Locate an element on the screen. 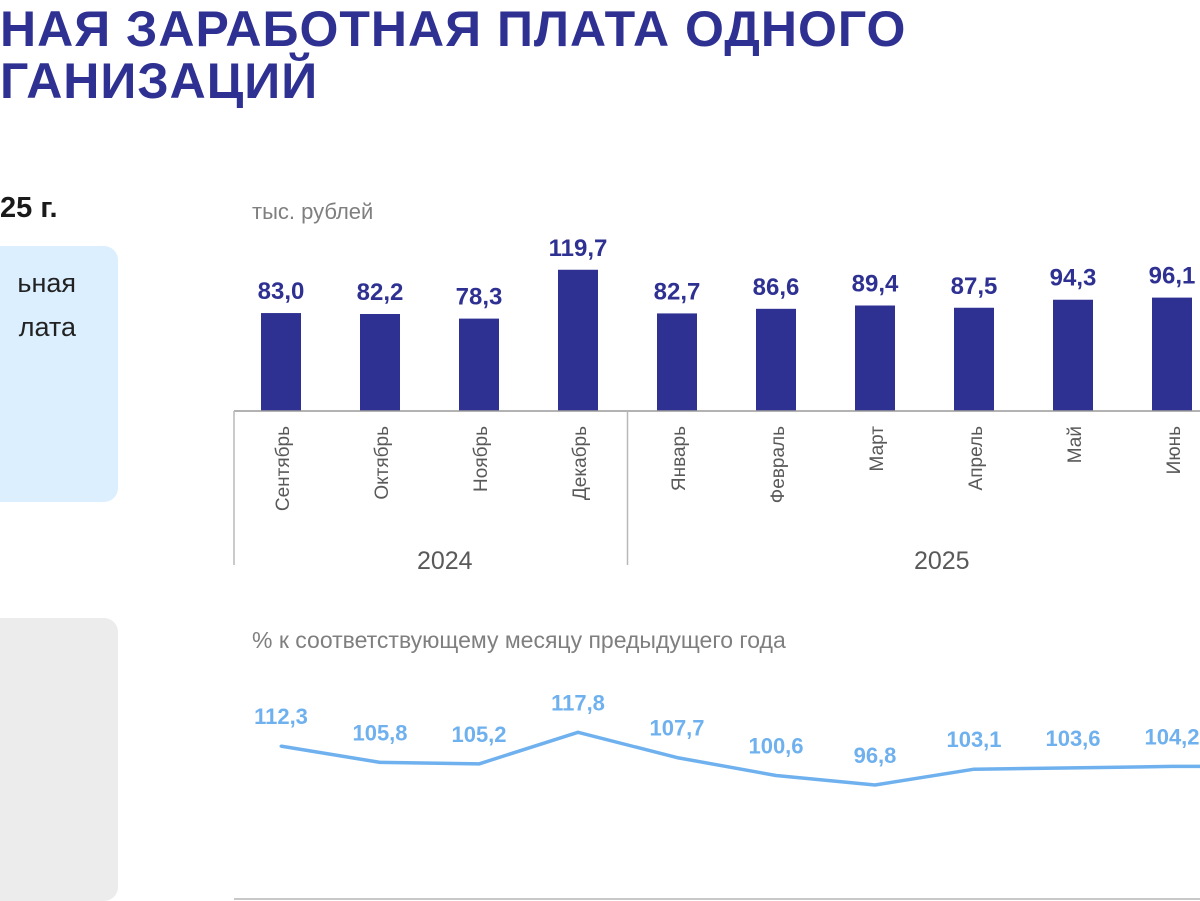 This screenshot has height=901, width=1200. page-title-line-1: НАЯ ЗАРАБОТНАЯ ПЛАТА ОДНОГО is located at coordinates (453, 29).